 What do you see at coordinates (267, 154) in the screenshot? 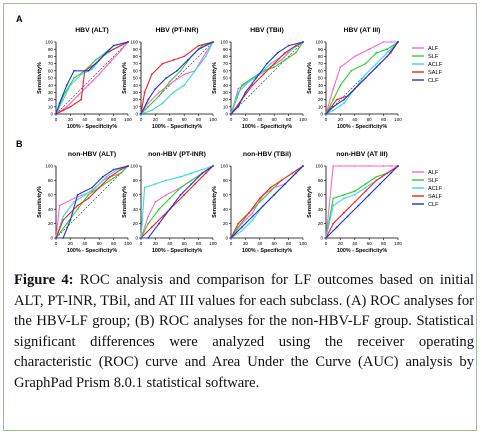
I see `chart-title: non-HBV (TBil)` at bounding box center [267, 154].